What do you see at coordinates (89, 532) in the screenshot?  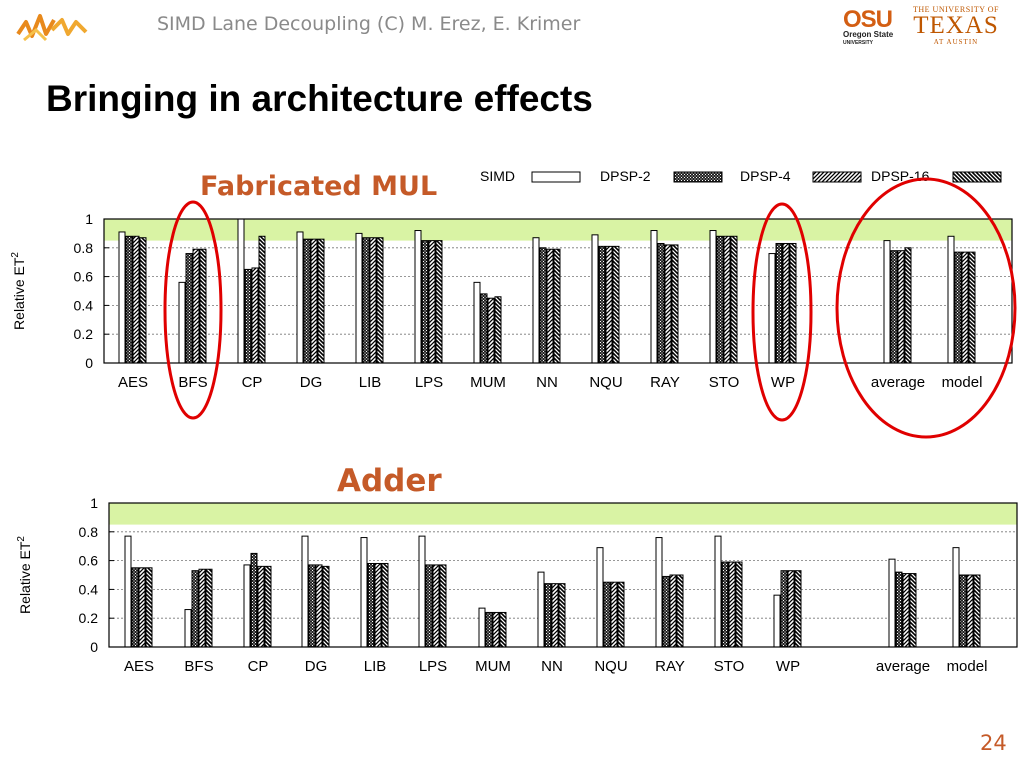 I see `y-tick-label: 0.8` at bounding box center [89, 532].